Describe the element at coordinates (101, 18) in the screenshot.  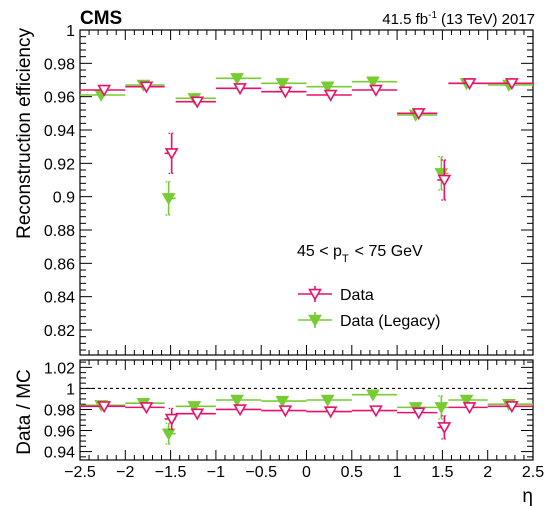
I see `experiment-label: CMS` at that location.